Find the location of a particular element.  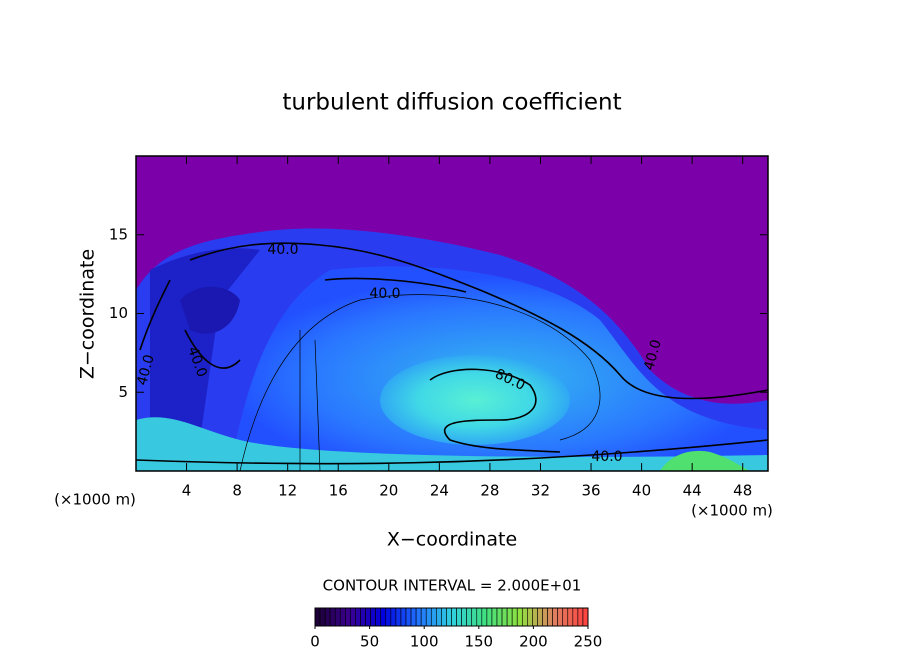

x-tick-label: 28 is located at coordinates (489, 491).